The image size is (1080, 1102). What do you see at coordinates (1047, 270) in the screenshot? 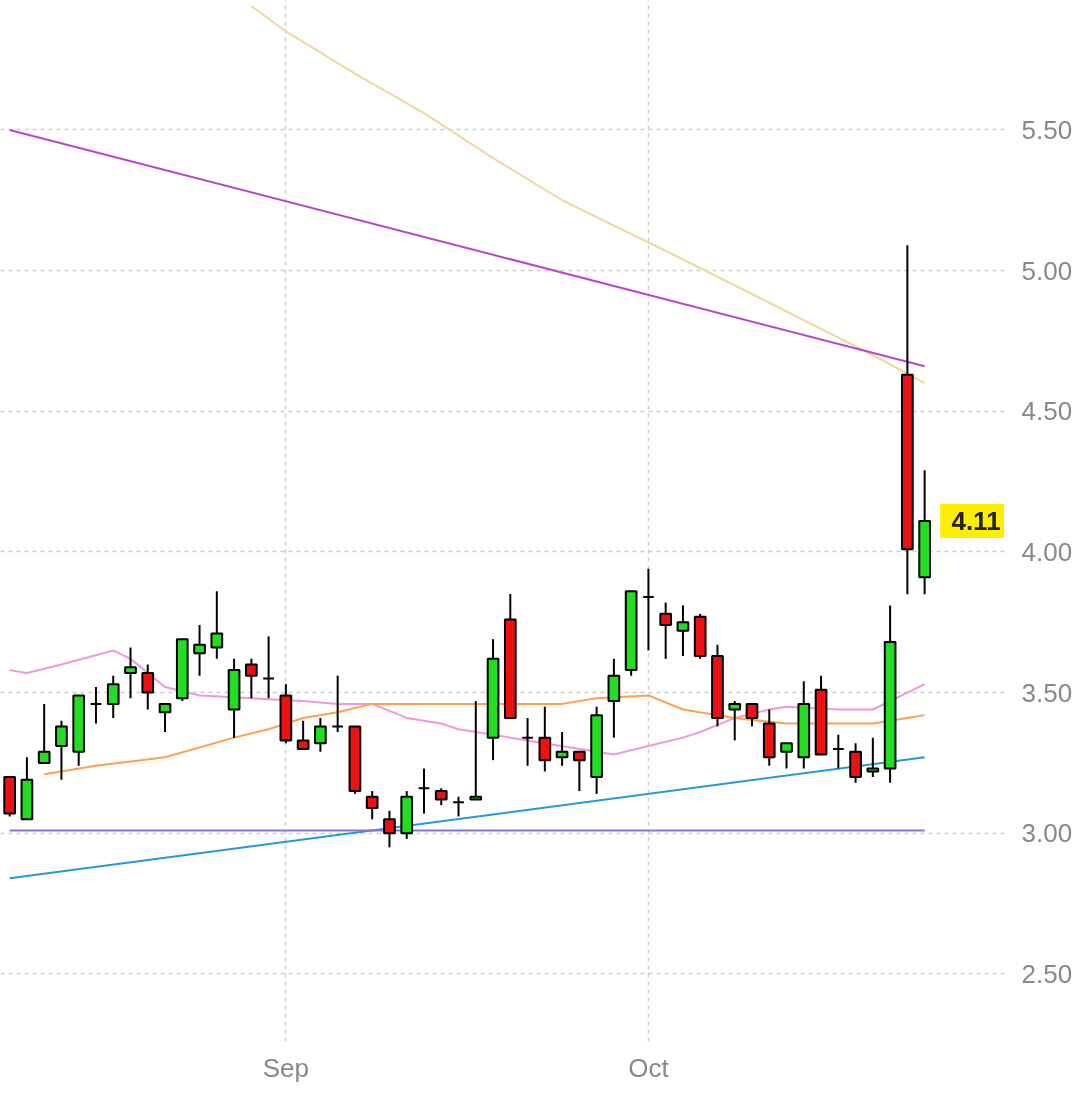
I see `y-tick-label: 5.00` at bounding box center [1047, 270].